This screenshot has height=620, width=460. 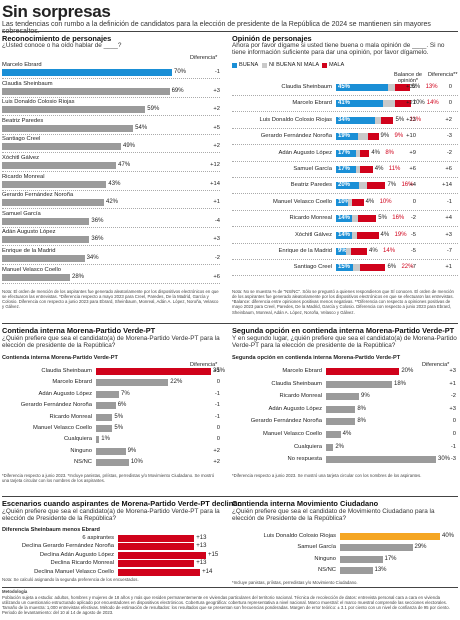 I want to click on recognition-title: Reconocimiento de personajes, so click(x=57, y=38).